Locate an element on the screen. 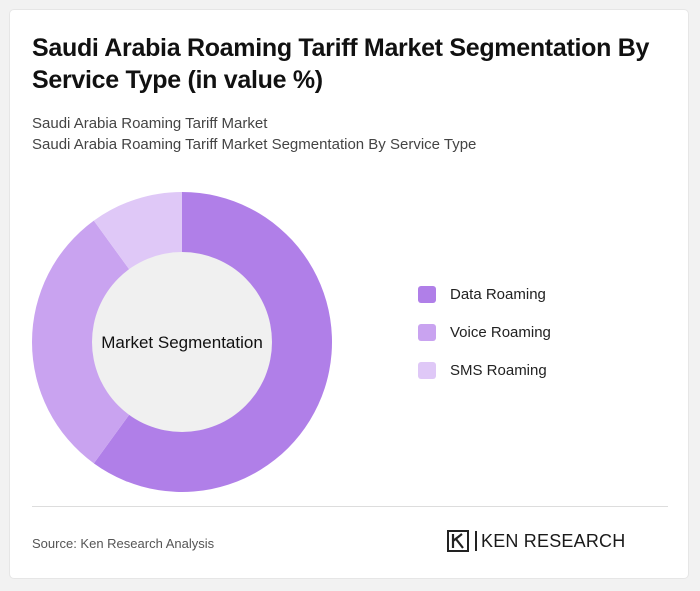 The width and height of the screenshot is (700, 591). donut-center-label: Market Segmentation is located at coordinates (182, 342).